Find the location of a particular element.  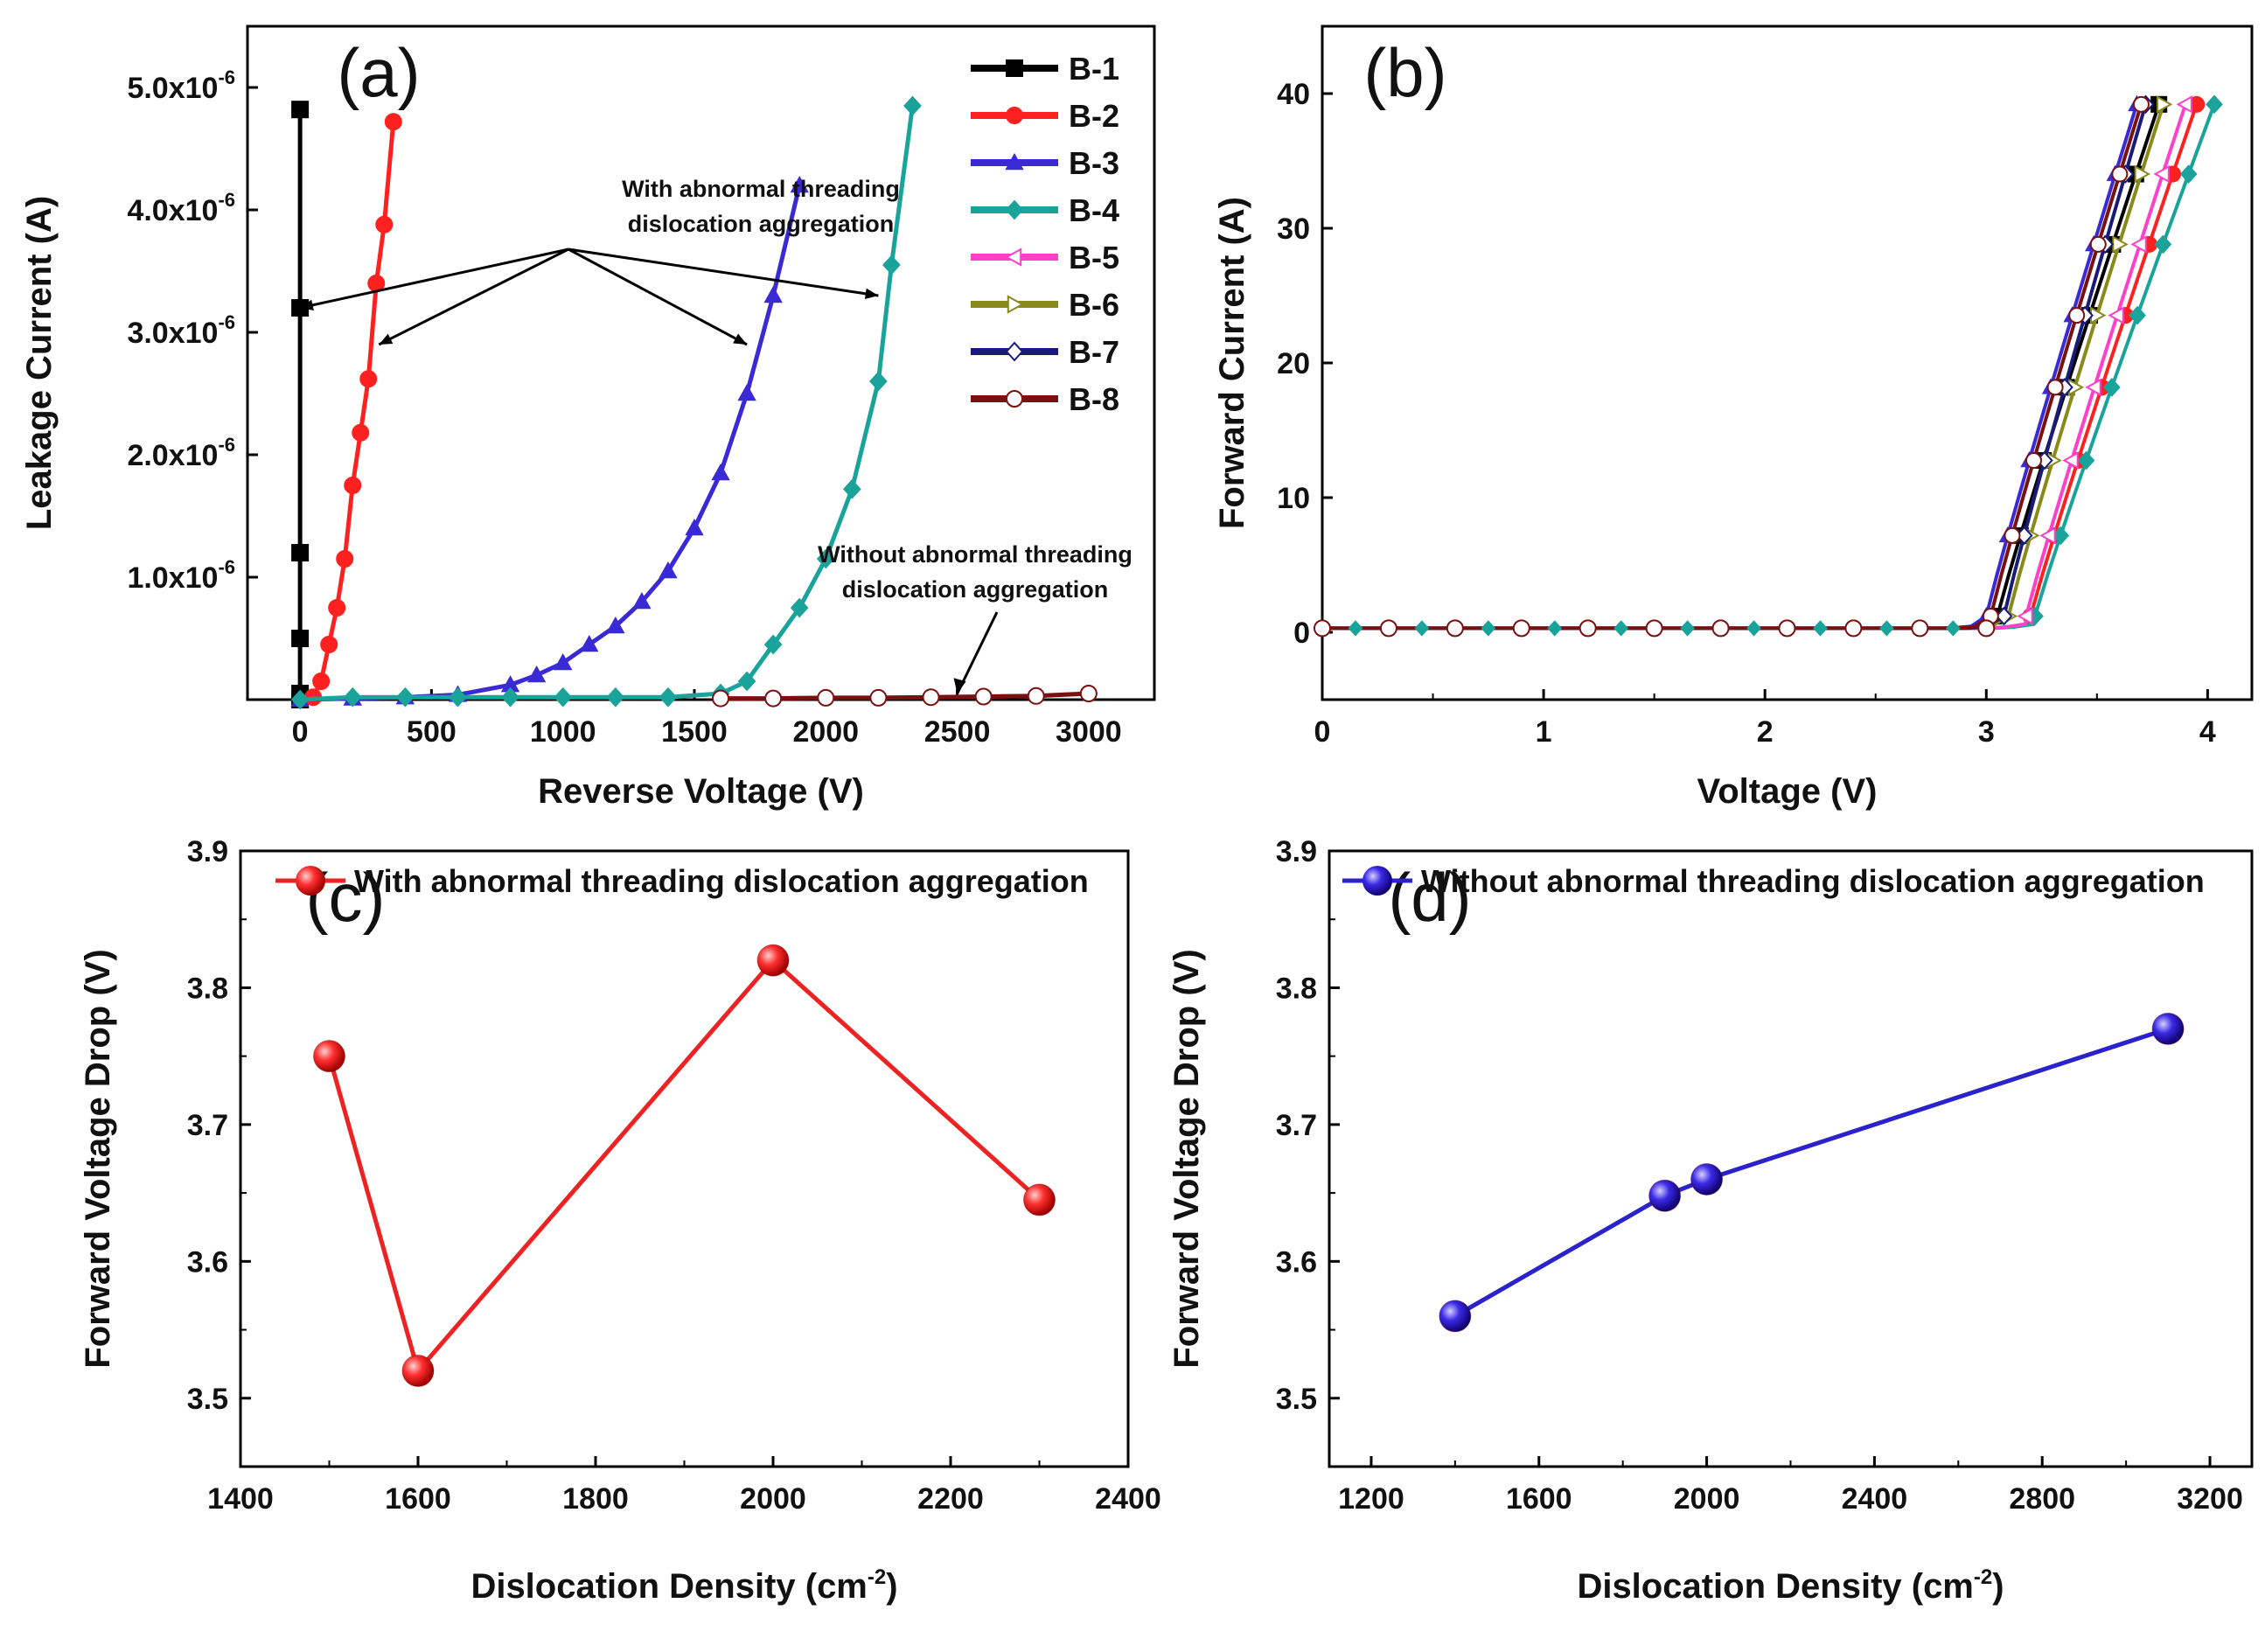

x-tick-label: 4 is located at coordinates (2207, 732).